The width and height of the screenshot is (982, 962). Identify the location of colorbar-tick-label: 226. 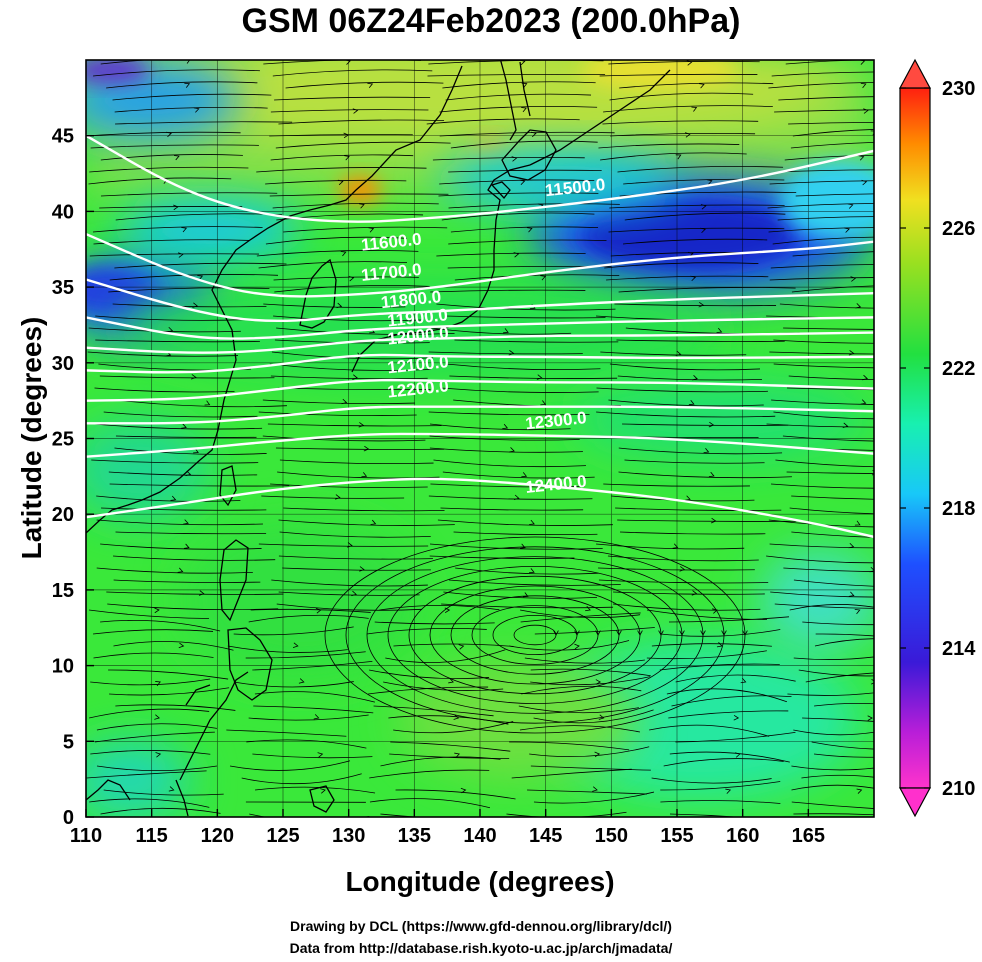
(958, 229).